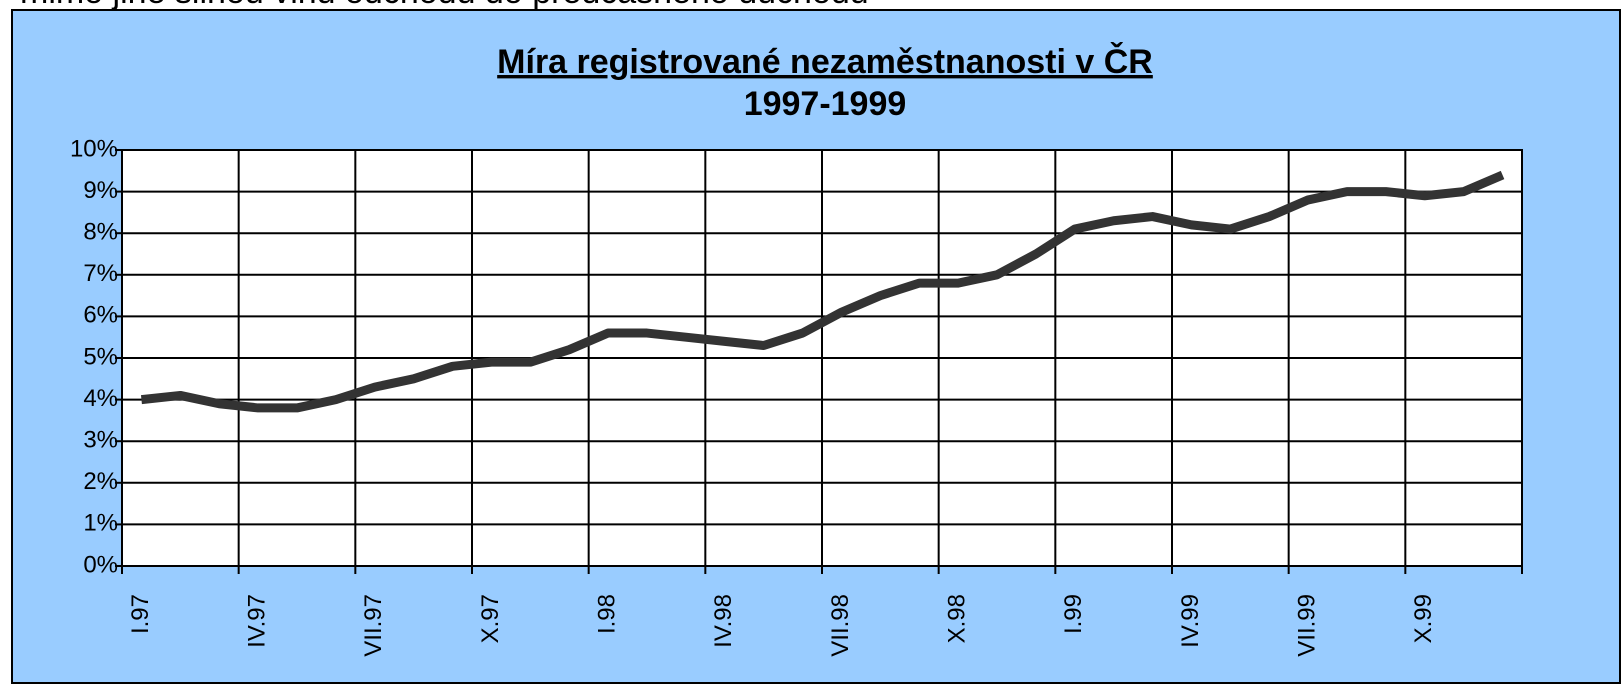 This screenshot has width=1622, height=685. Describe the element at coordinates (373, 625) in the screenshot. I see `x-tick-label: VII.97` at that location.